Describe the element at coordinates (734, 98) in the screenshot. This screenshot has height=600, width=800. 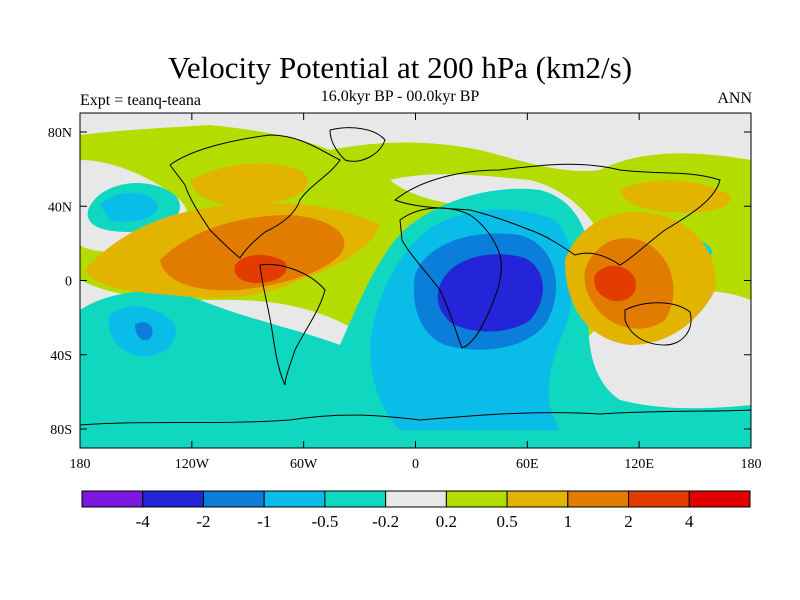
I see `season-label: ANN` at that location.